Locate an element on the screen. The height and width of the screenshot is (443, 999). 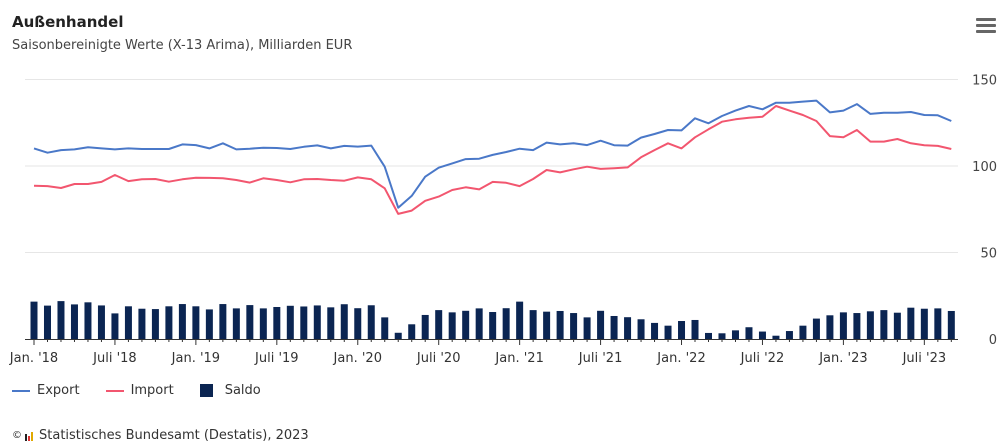
x-tick-label: Jan. '23 is located at coordinates (842, 358).